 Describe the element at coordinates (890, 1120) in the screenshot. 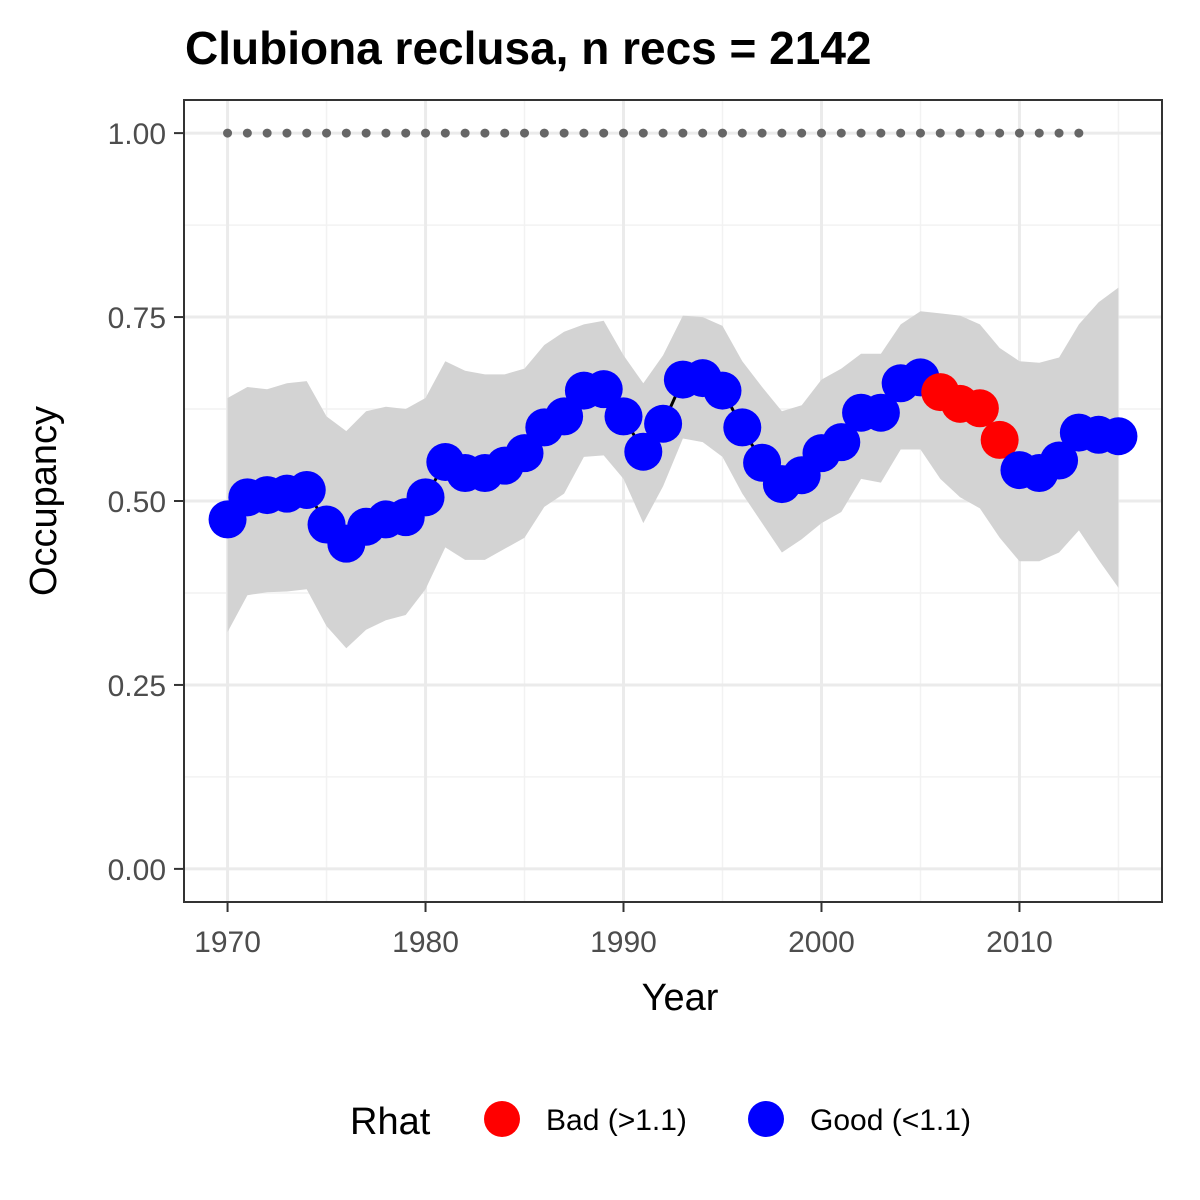

I see `legend-label-good: Good (<1.1)` at that location.